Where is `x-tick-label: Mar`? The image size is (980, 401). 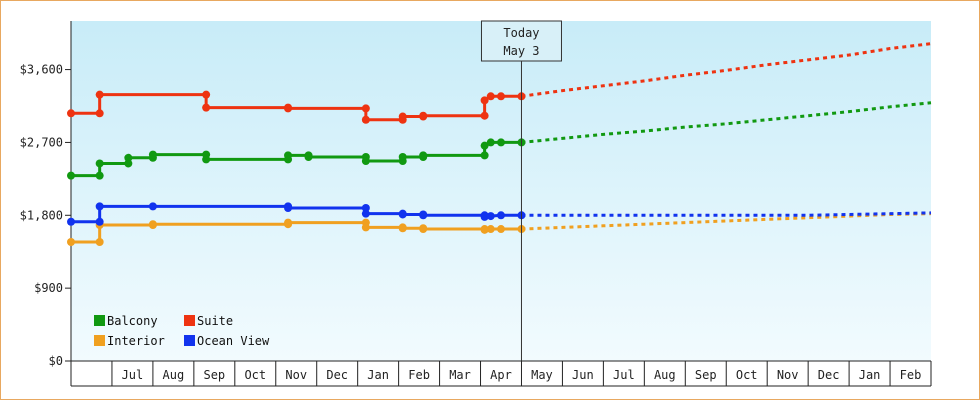
x-tick-label: Mar is located at coordinates (460, 375).